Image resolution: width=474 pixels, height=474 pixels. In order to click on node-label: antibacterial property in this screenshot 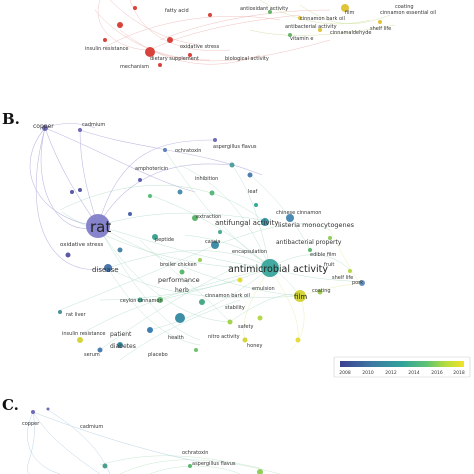, I will do `click(309, 242)`.